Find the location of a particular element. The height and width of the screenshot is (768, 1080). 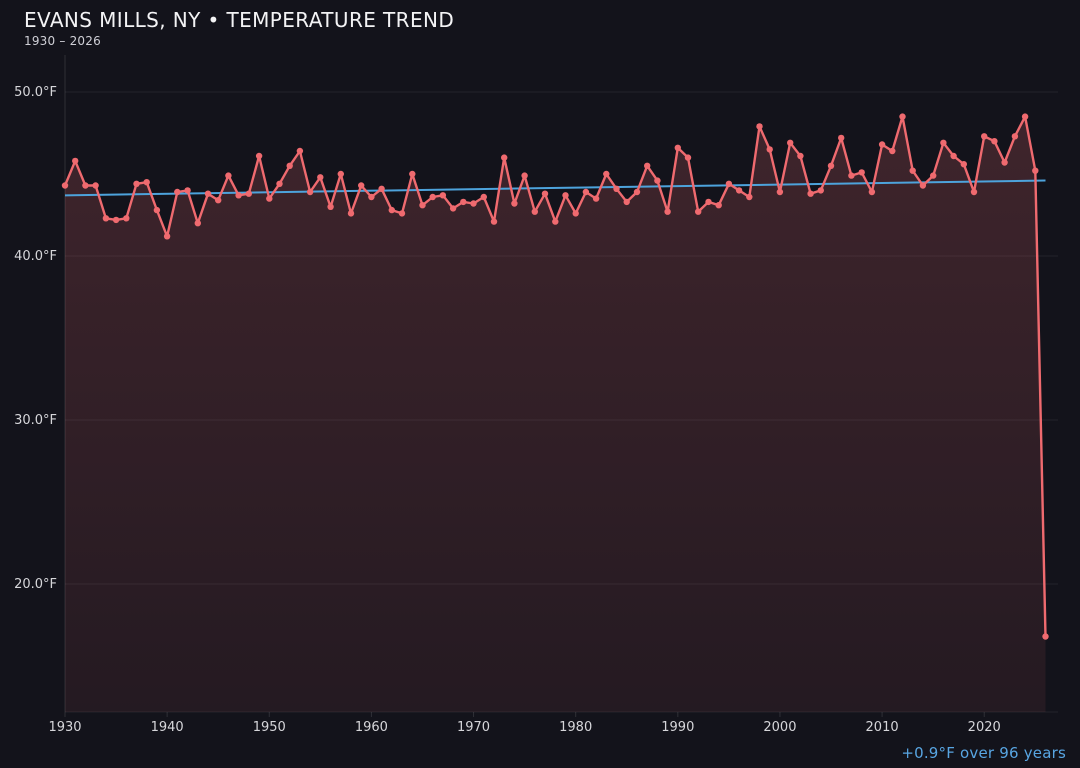

data-point-1953 is located at coordinates (300, 151).